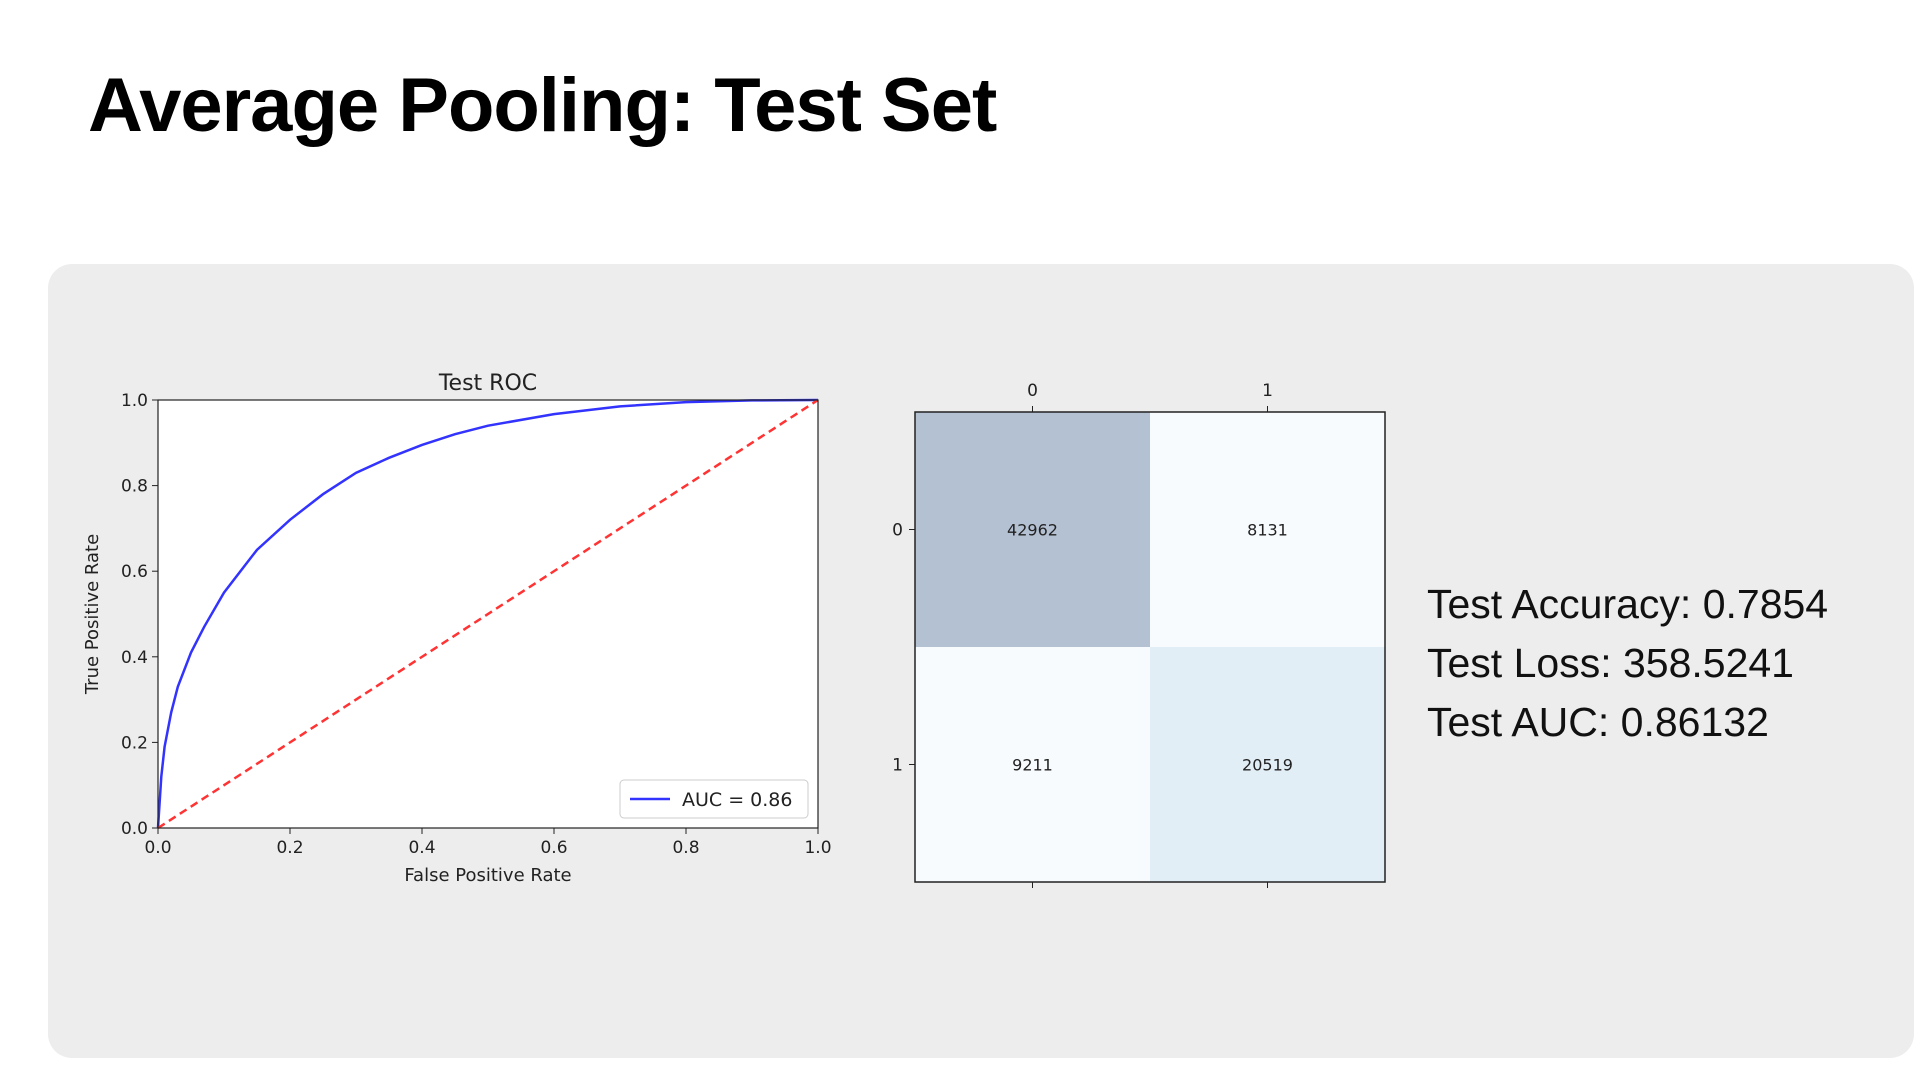 The width and height of the screenshot is (1920, 1080). What do you see at coordinates (817, 848) in the screenshot?
I see `x-tick-label: 1.0` at bounding box center [817, 848].